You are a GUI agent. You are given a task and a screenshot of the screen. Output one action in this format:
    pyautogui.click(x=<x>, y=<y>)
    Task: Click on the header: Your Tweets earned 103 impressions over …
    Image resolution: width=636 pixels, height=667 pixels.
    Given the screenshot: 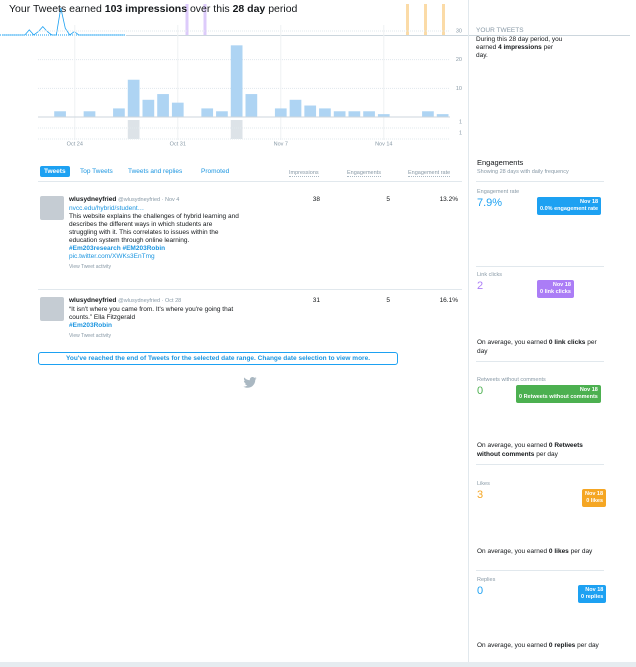 What is the action you would take?
    pyautogui.click(x=153, y=9)
    